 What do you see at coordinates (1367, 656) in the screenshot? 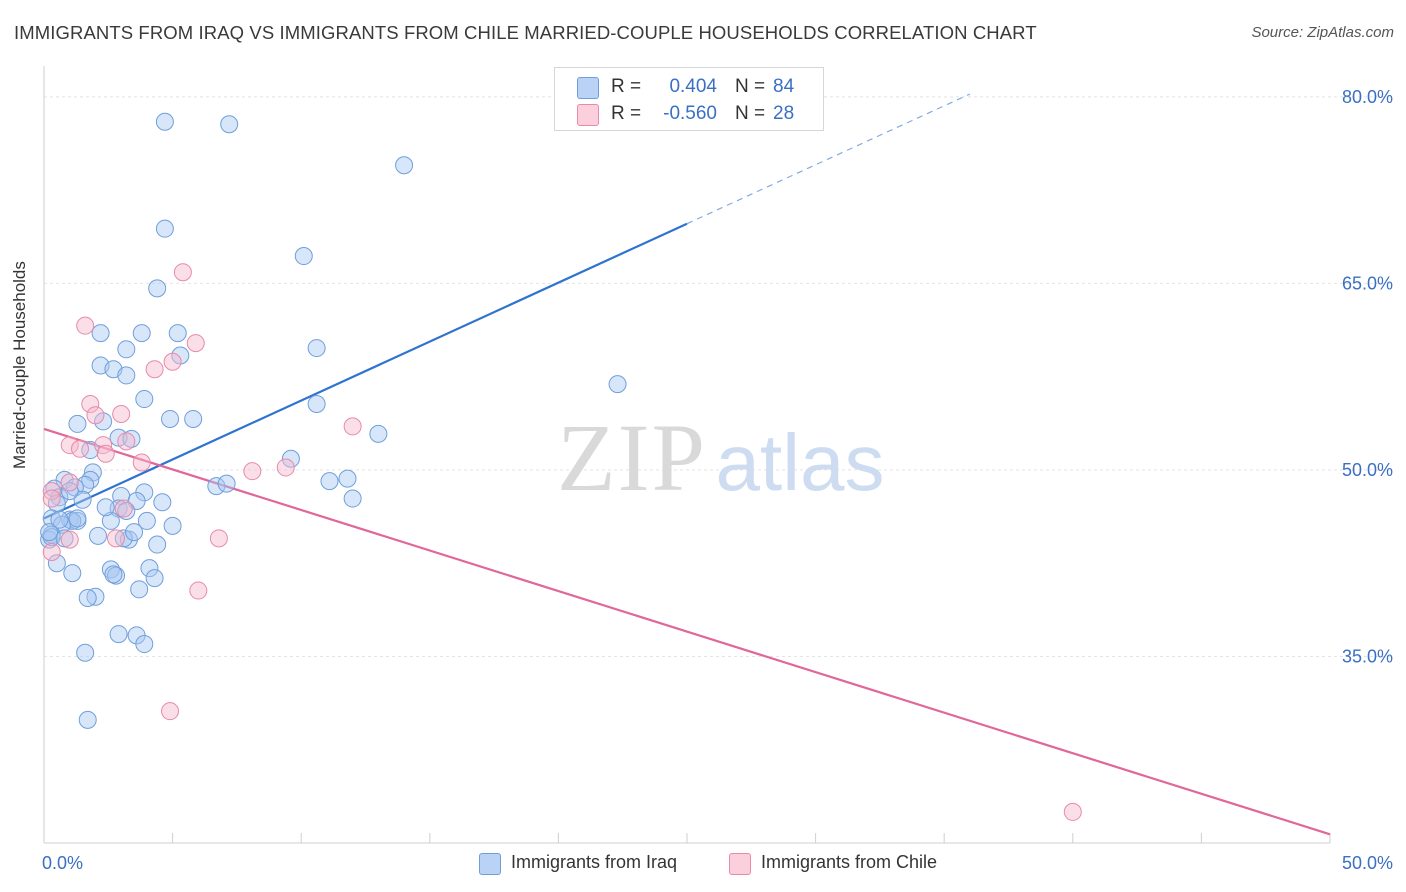
I see `y-tick-label: 35.0%` at bounding box center [1367, 656].